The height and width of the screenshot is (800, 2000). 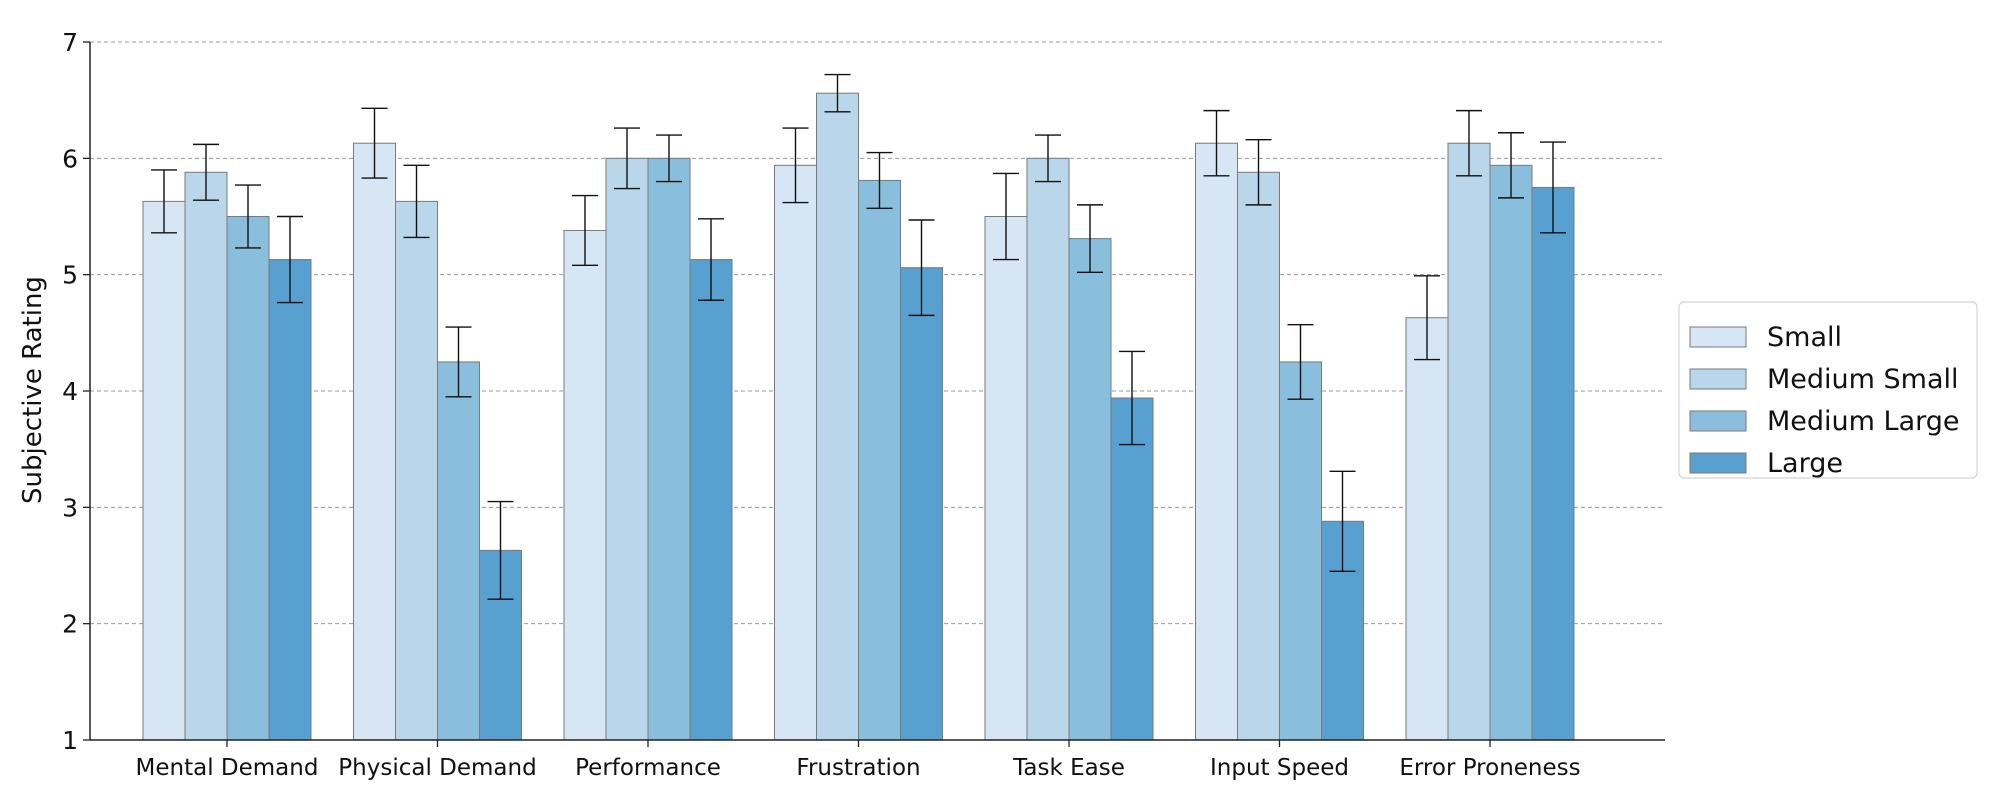 What do you see at coordinates (648, 768) in the screenshot?
I see `x-tick-label: Performance` at bounding box center [648, 768].